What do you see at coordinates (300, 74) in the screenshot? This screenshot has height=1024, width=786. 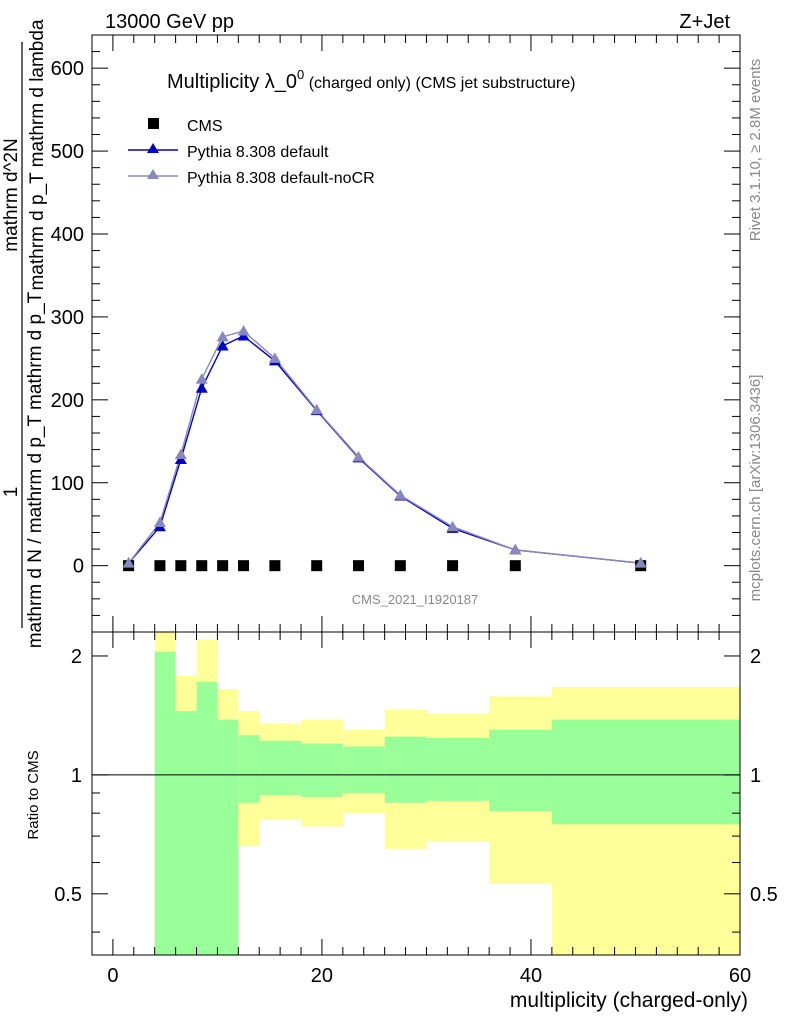 I see `title-superscript: 0` at bounding box center [300, 74].